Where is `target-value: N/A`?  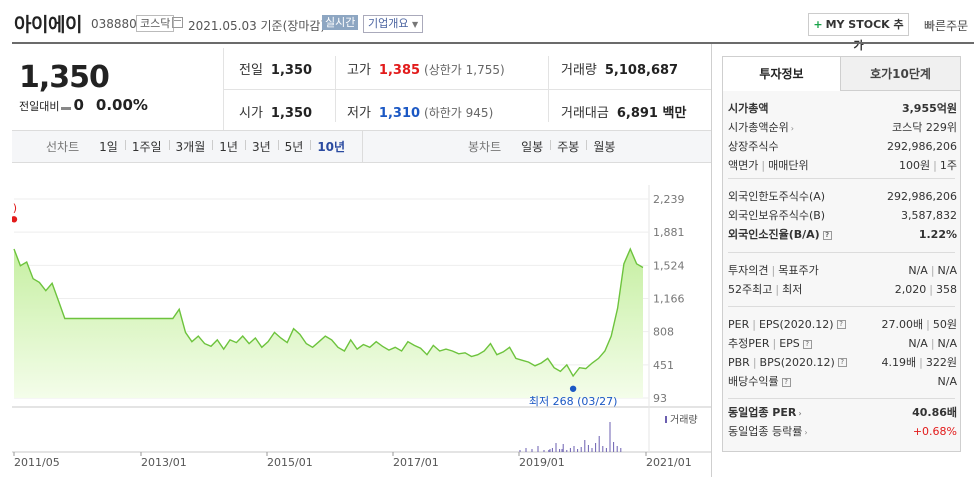
target-value: N/A is located at coordinates (947, 270).